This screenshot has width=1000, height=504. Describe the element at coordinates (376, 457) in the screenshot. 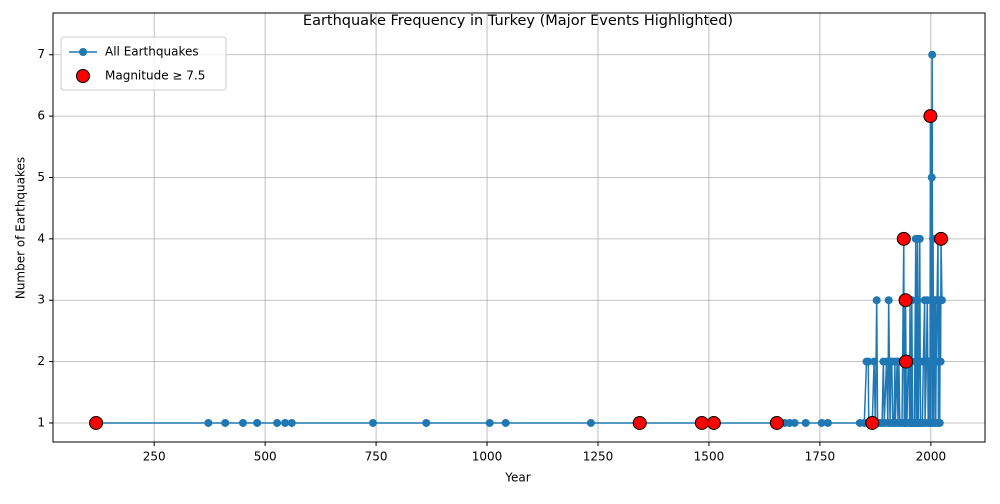

I see `x-tick-label: 750` at that location.